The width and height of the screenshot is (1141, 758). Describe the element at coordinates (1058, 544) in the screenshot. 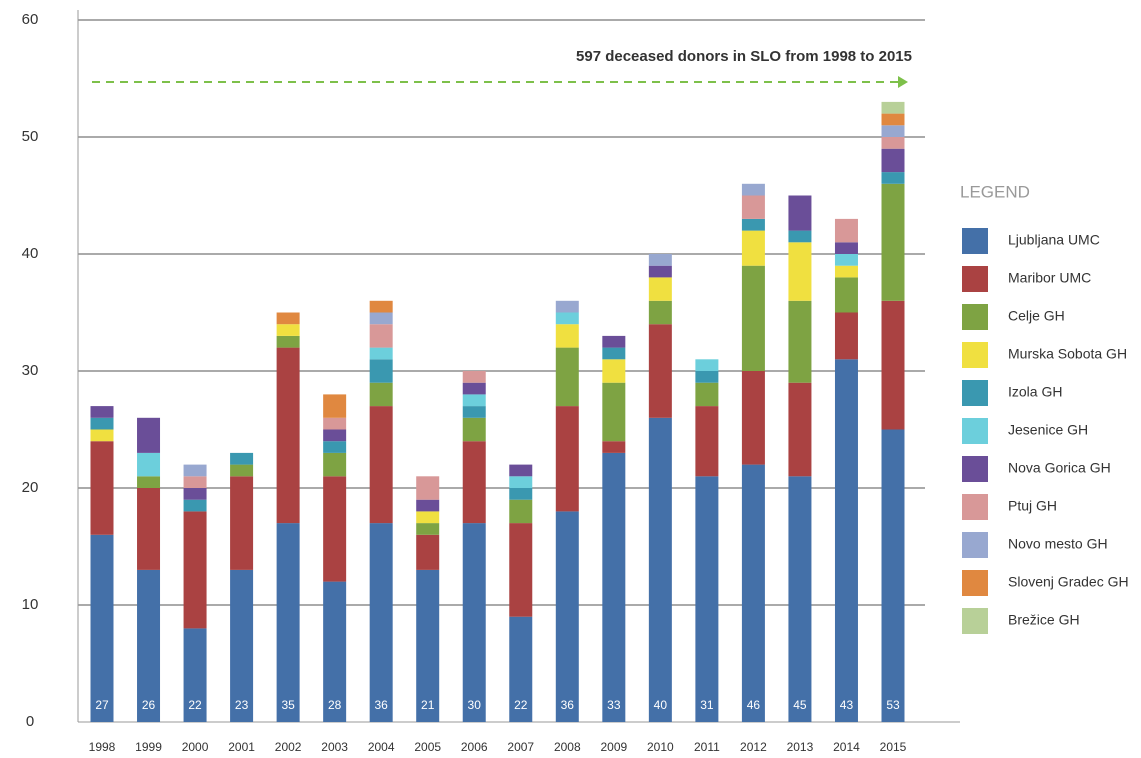

I see `legend-label: Novo mesto GH` at that location.